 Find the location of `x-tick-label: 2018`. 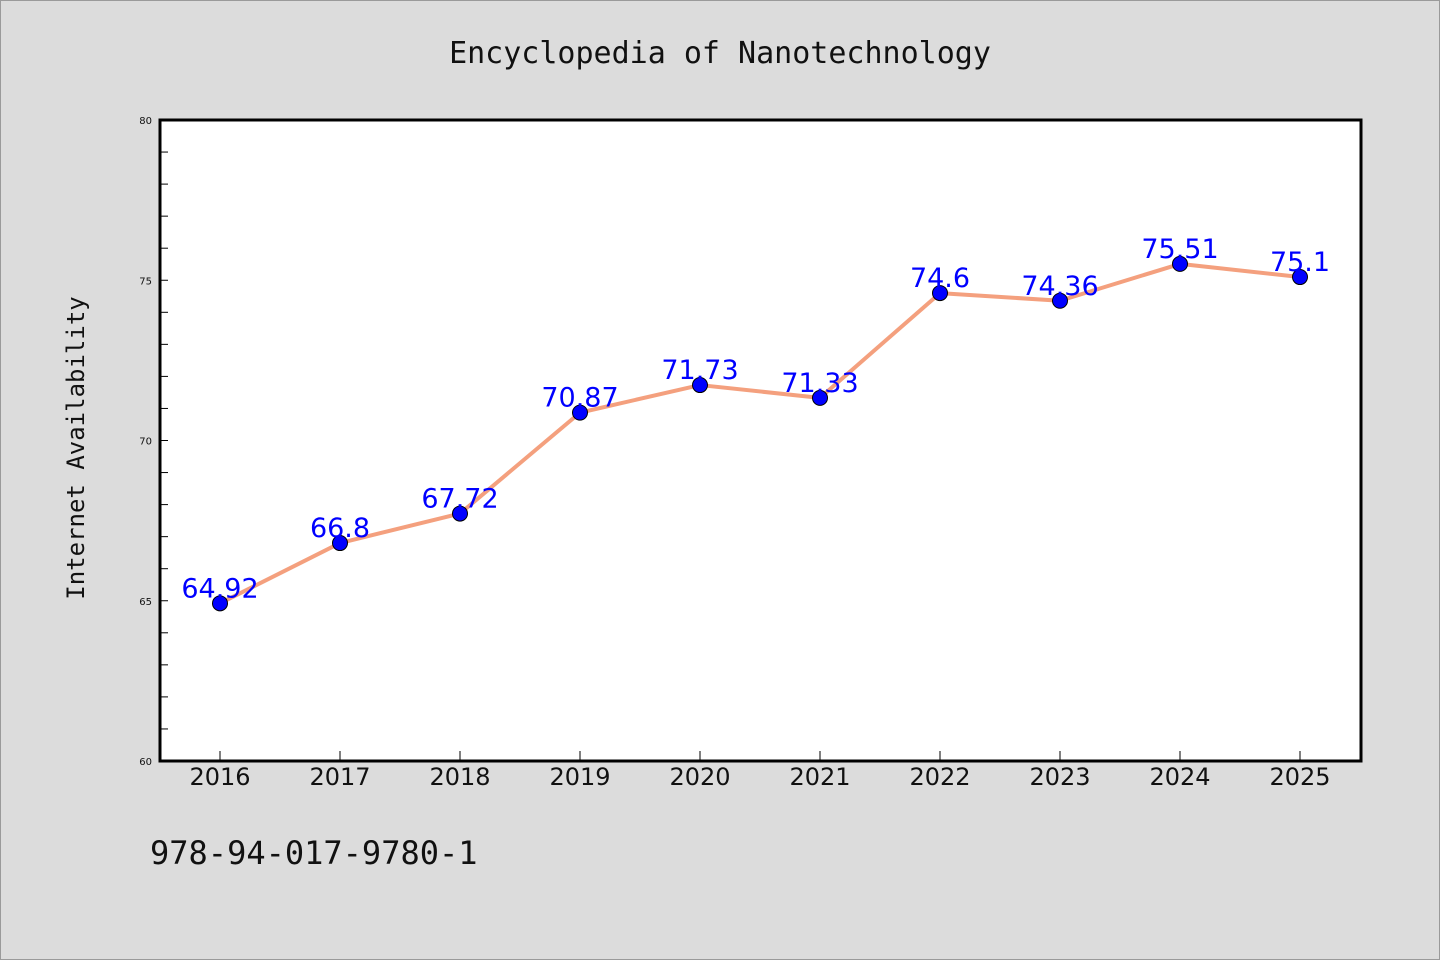

x-tick-label: 2018 is located at coordinates (459, 777).